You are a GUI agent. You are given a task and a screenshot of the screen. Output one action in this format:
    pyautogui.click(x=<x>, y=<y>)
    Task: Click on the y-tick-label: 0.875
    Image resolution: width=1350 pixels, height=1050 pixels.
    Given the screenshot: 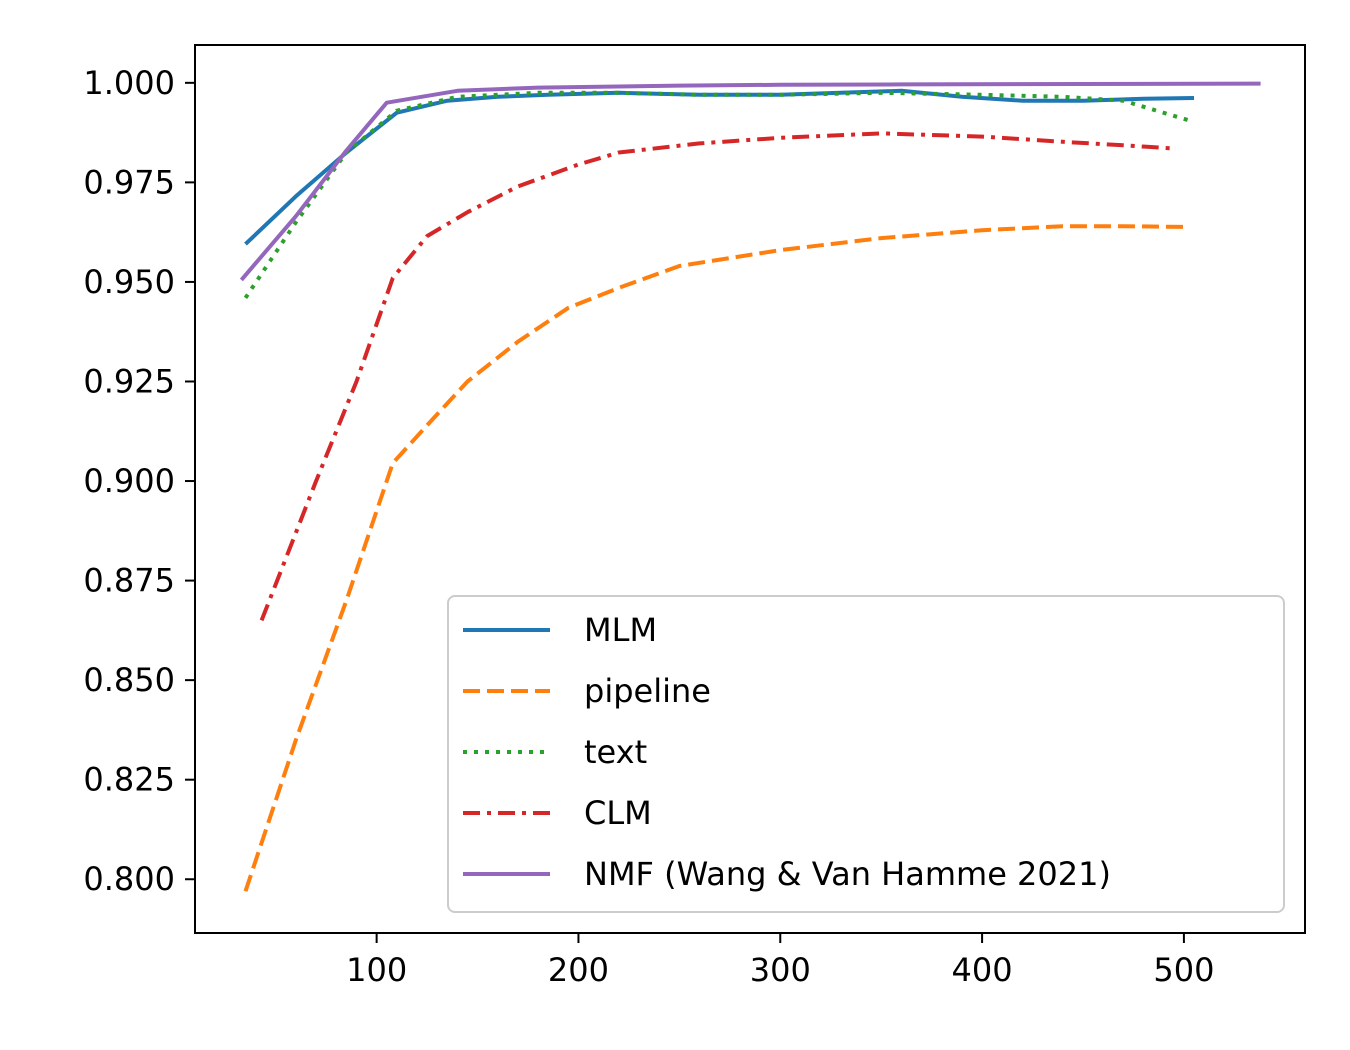 What is the action you would take?
    pyautogui.click(x=129, y=581)
    